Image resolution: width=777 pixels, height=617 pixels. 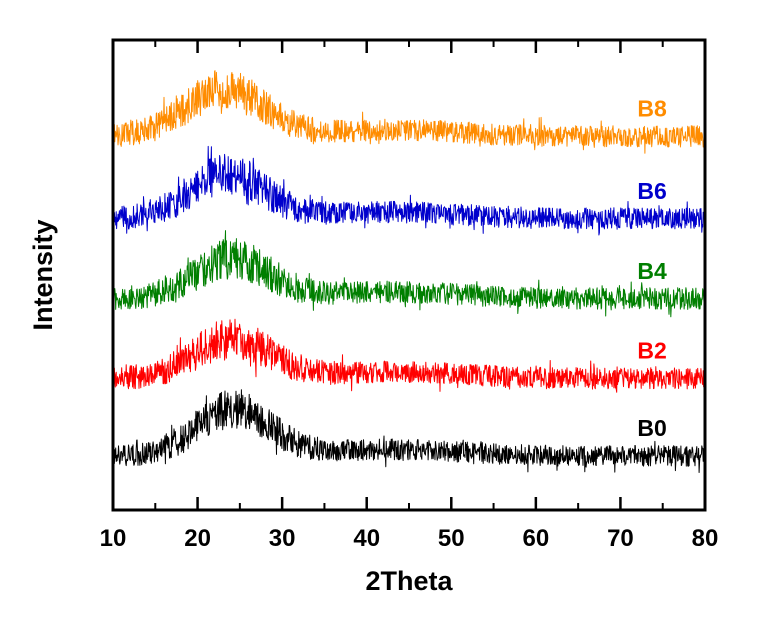 I want to click on x-tick-label: 10, so click(x=113, y=538).